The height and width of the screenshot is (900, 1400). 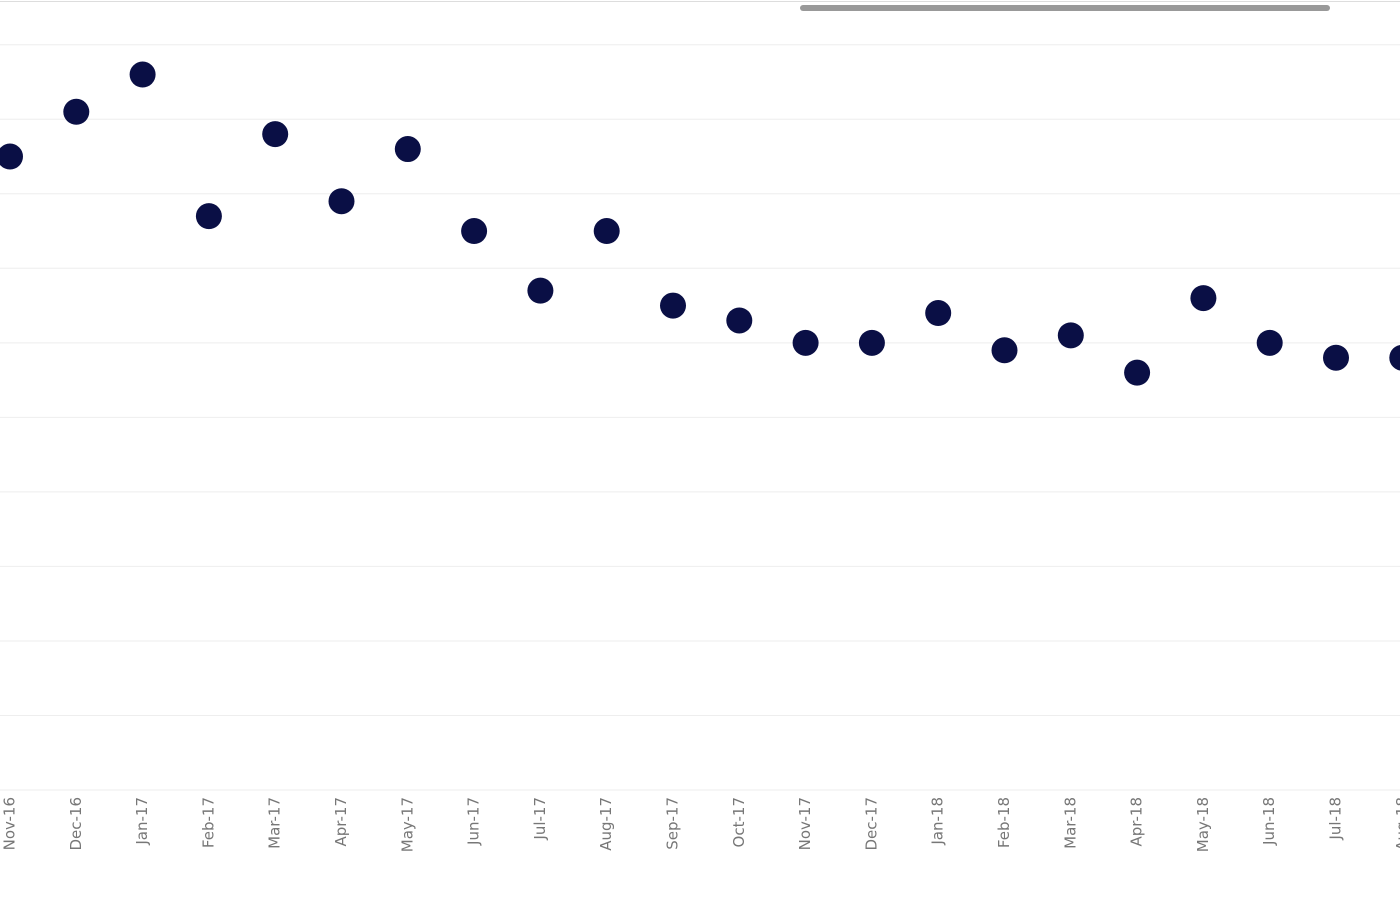 What do you see at coordinates (341, 822) in the screenshot?
I see `x-tick-label: Apr-17` at bounding box center [341, 822].